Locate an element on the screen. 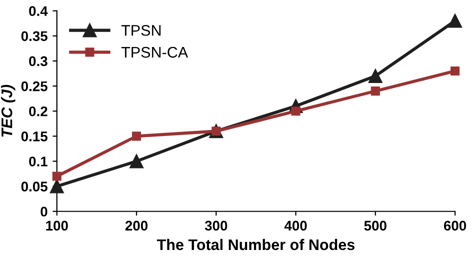 This screenshot has height=271, width=474. y-tick-label: 0.05 is located at coordinates (34, 187).